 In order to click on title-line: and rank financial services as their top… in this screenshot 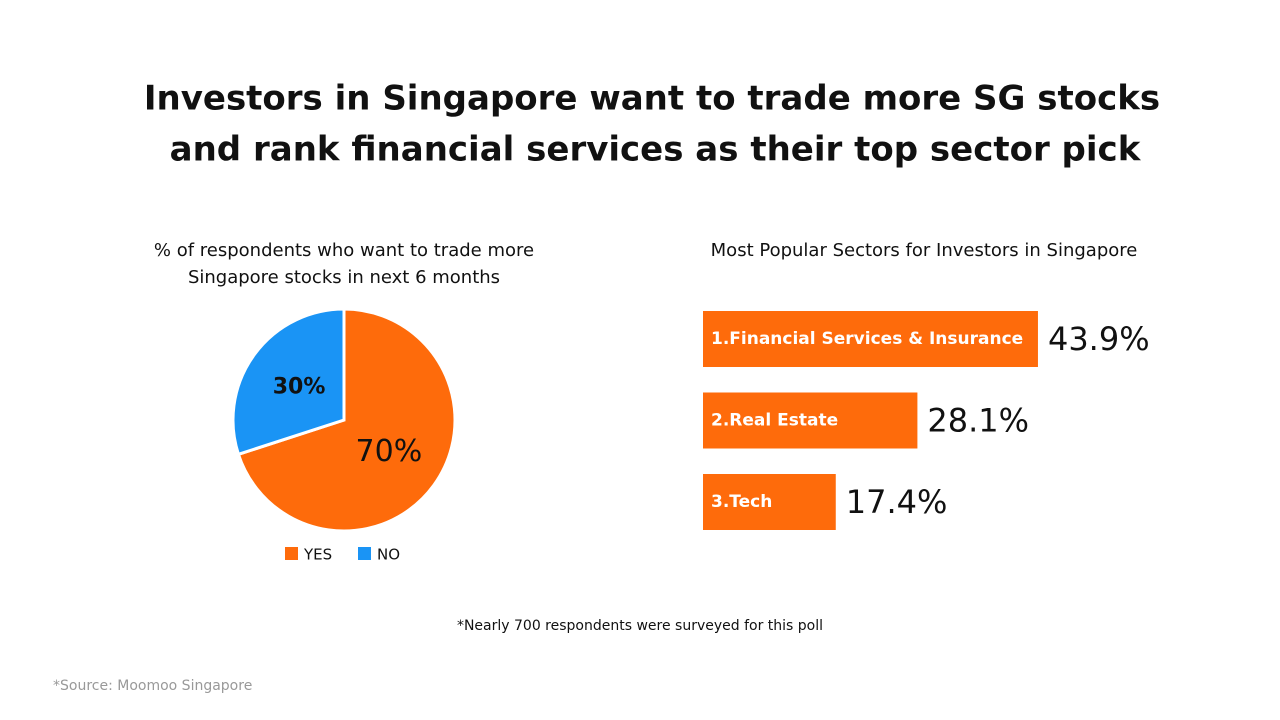, I will do `click(656, 150)`.